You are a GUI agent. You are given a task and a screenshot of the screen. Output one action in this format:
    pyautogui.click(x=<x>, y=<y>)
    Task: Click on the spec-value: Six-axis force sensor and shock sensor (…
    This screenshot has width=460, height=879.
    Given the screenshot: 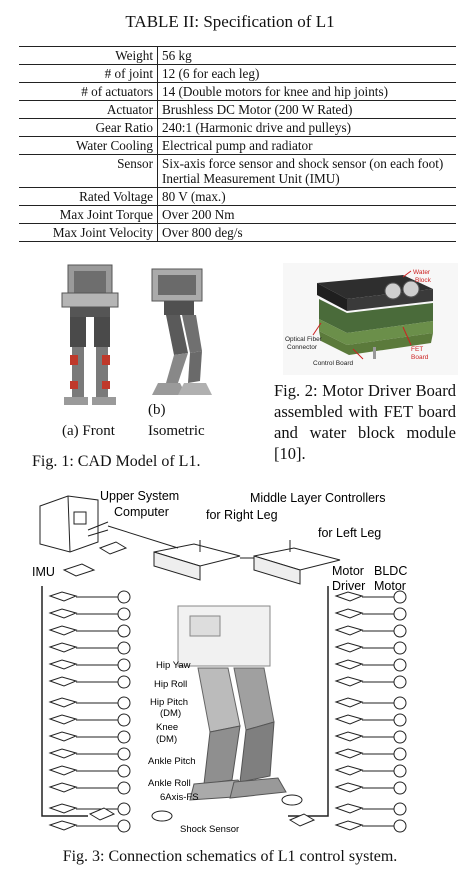 What is the action you would take?
    pyautogui.click(x=307, y=171)
    